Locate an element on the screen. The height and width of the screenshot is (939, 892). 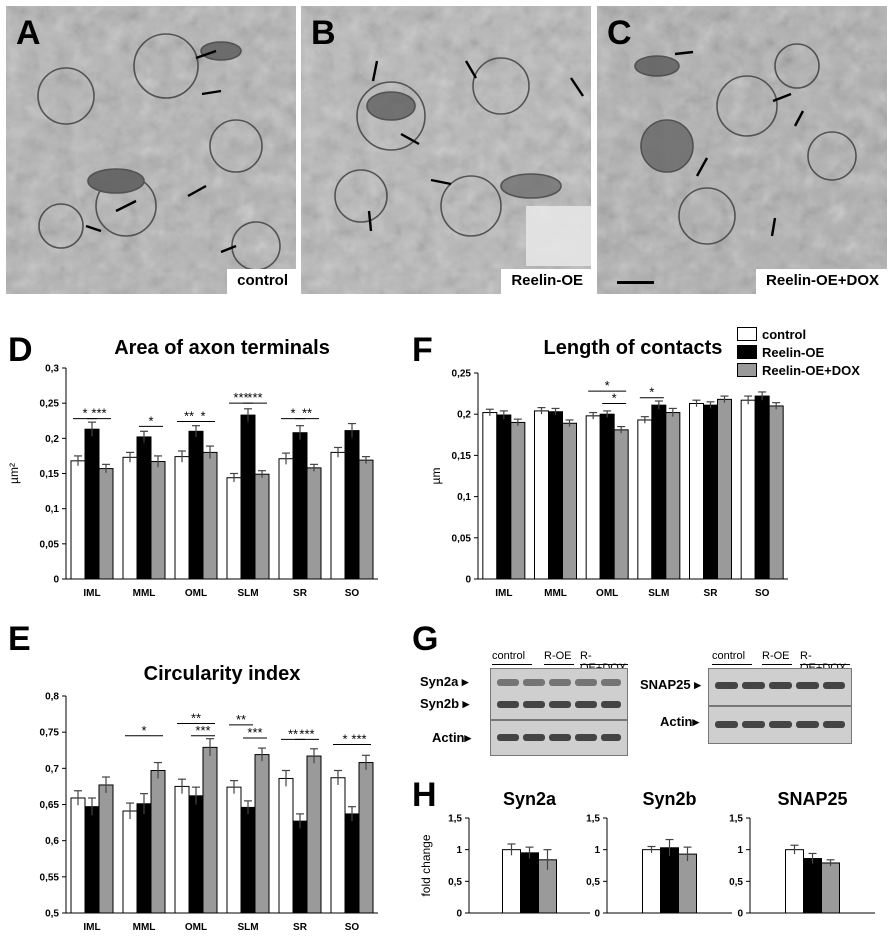
chart-title-h3: SNAP25 is located at coordinates (812, 799).